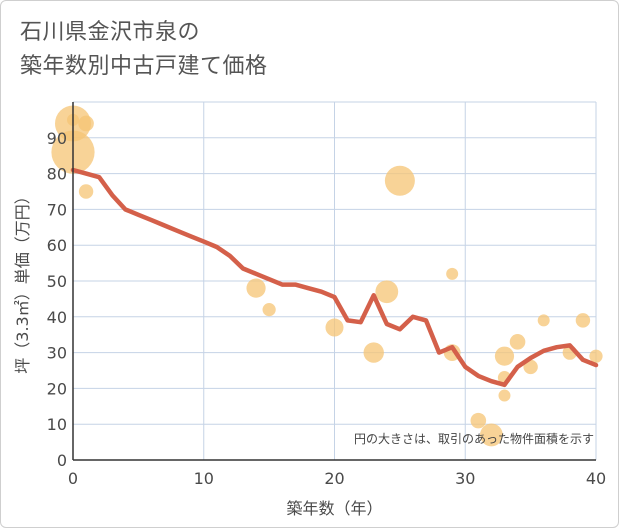 The image size is (621, 530). Describe the element at coordinates (57, 388) in the screenshot. I see `y-tick-label-20: 20` at that location.